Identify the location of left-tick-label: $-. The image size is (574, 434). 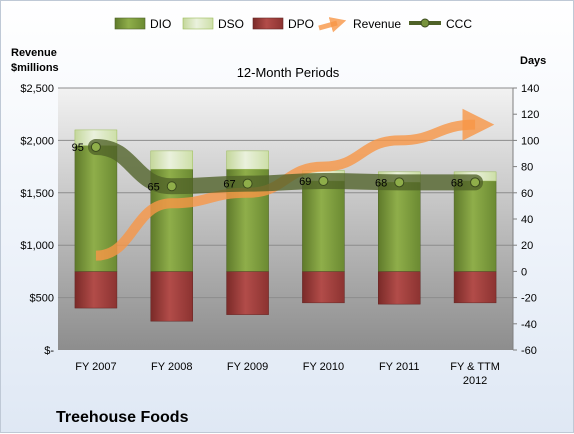
(49, 351).